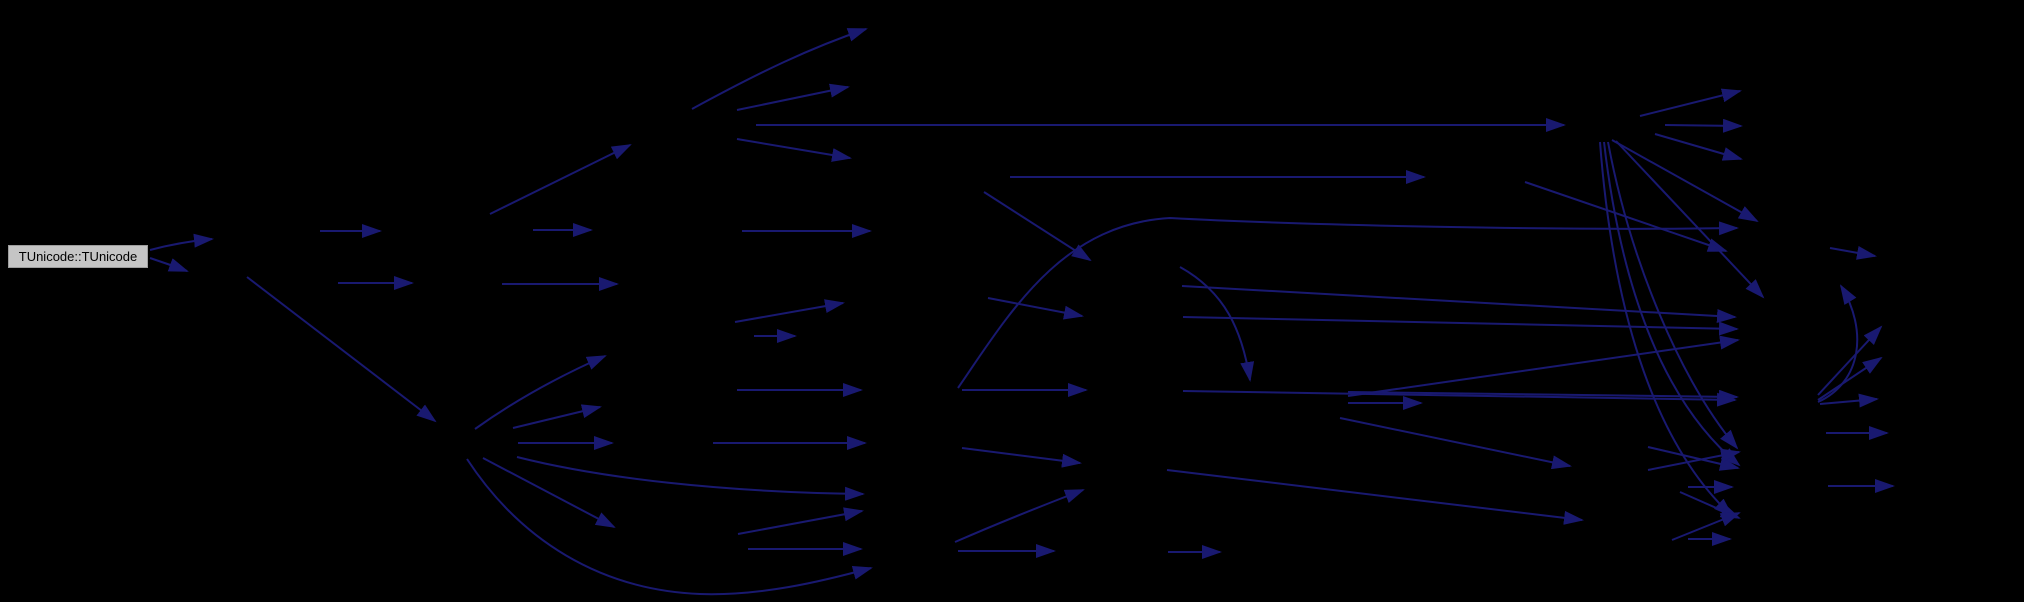 The height and width of the screenshot is (602, 2024). What do you see at coordinates (789, 311) in the screenshot?
I see `graph-edge-g2-up-right` at bounding box center [789, 311].